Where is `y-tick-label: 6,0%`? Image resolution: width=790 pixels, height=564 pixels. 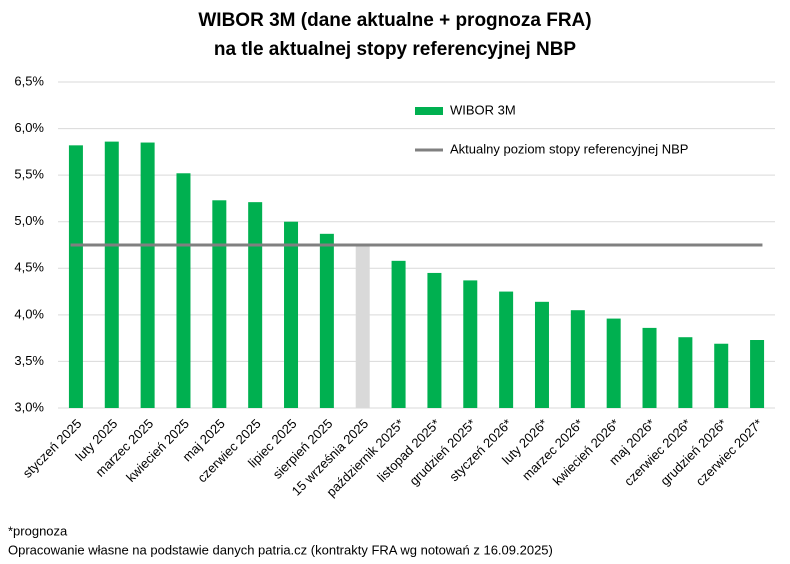
y-tick-label: 6,0% is located at coordinates (29, 127).